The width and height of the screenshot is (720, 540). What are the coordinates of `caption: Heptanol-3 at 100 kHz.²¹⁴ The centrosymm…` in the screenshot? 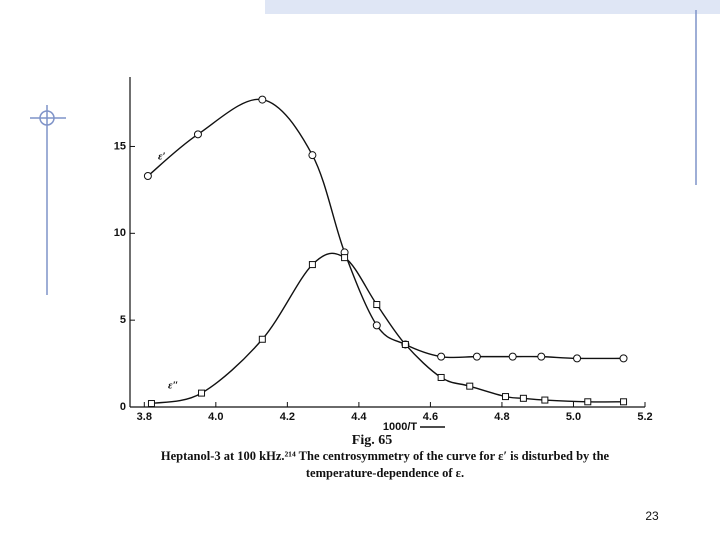 It's located at (385, 456).